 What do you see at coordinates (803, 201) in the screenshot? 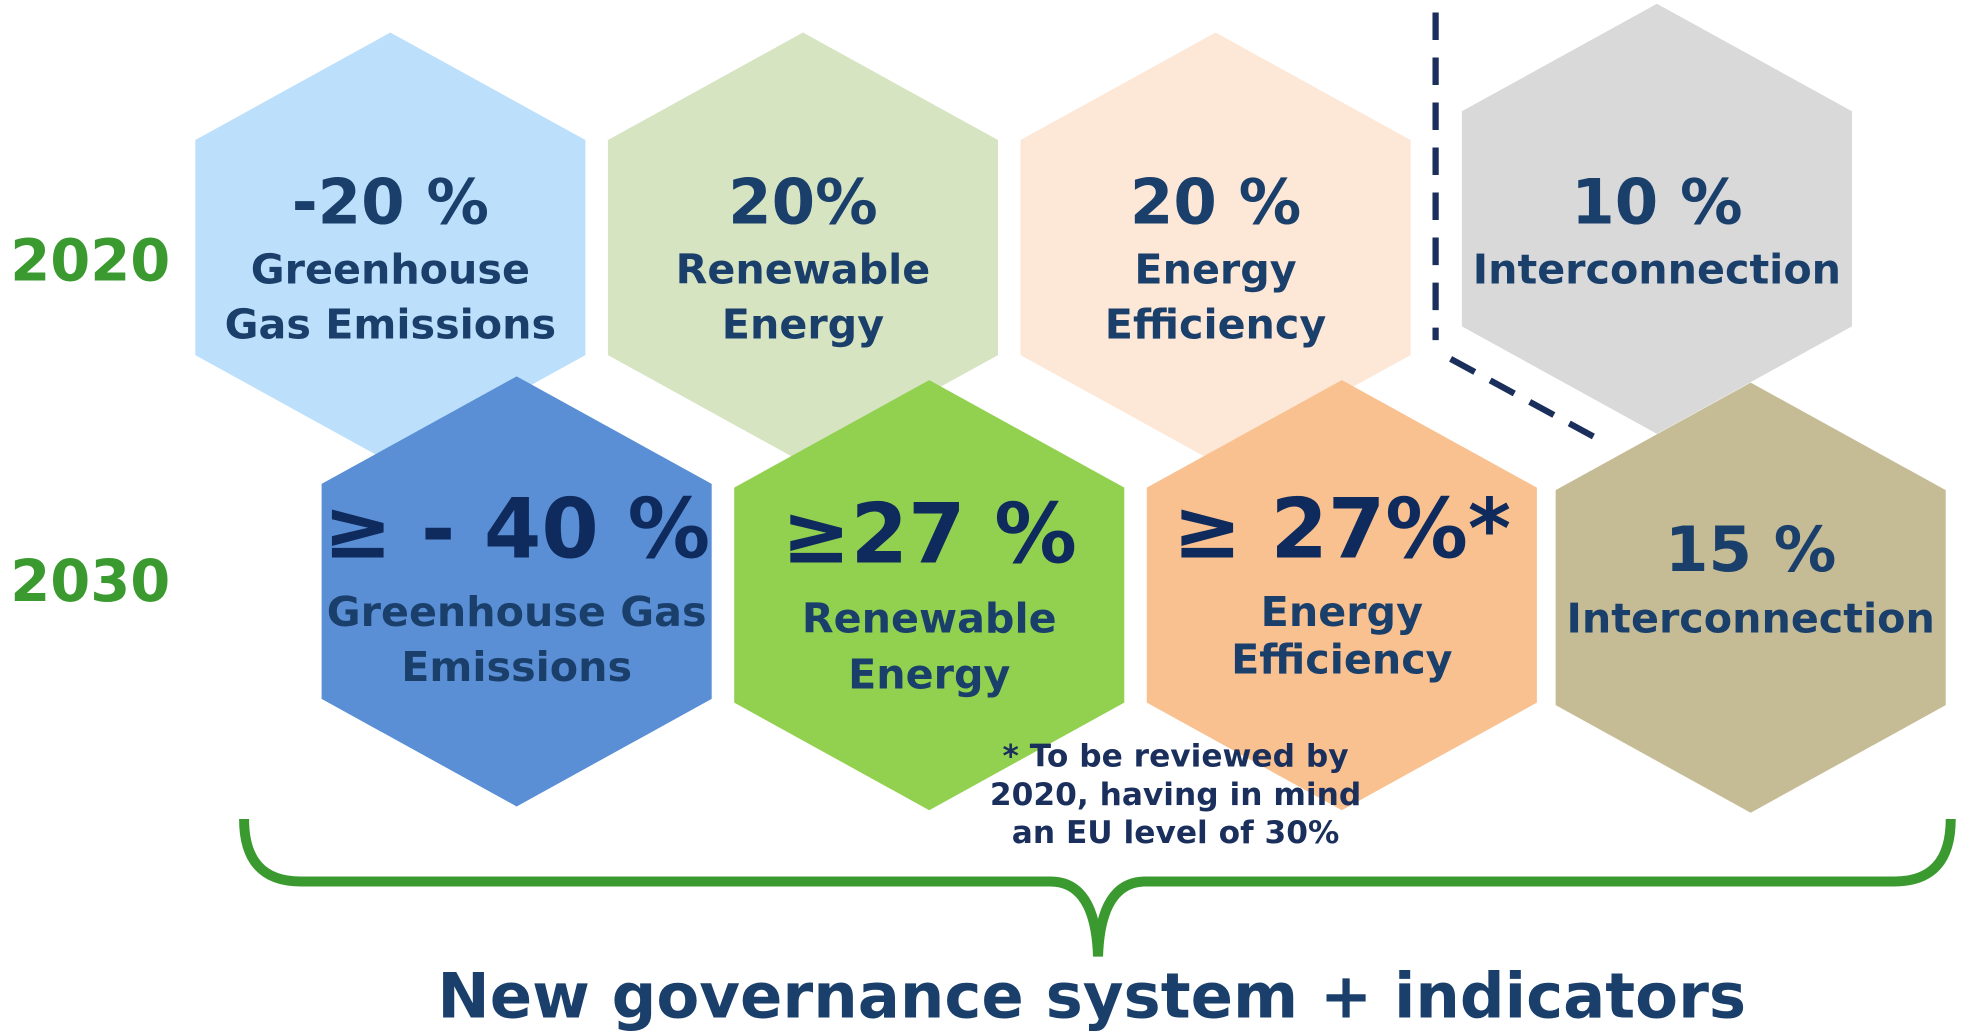
I see `target-value: 20%` at bounding box center [803, 201].